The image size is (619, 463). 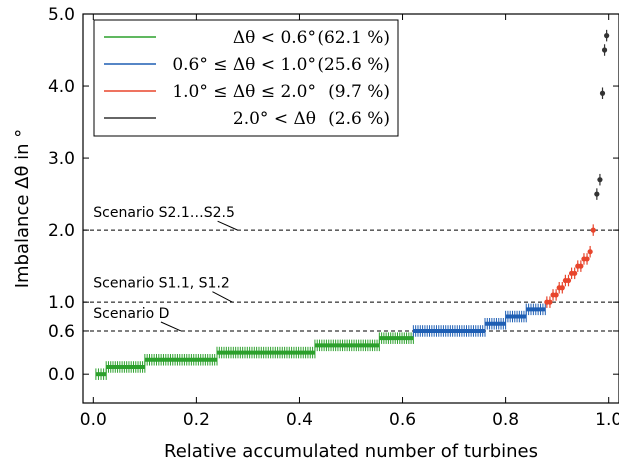 I want to click on legend-share: (62.1 %), so click(x=353, y=38).